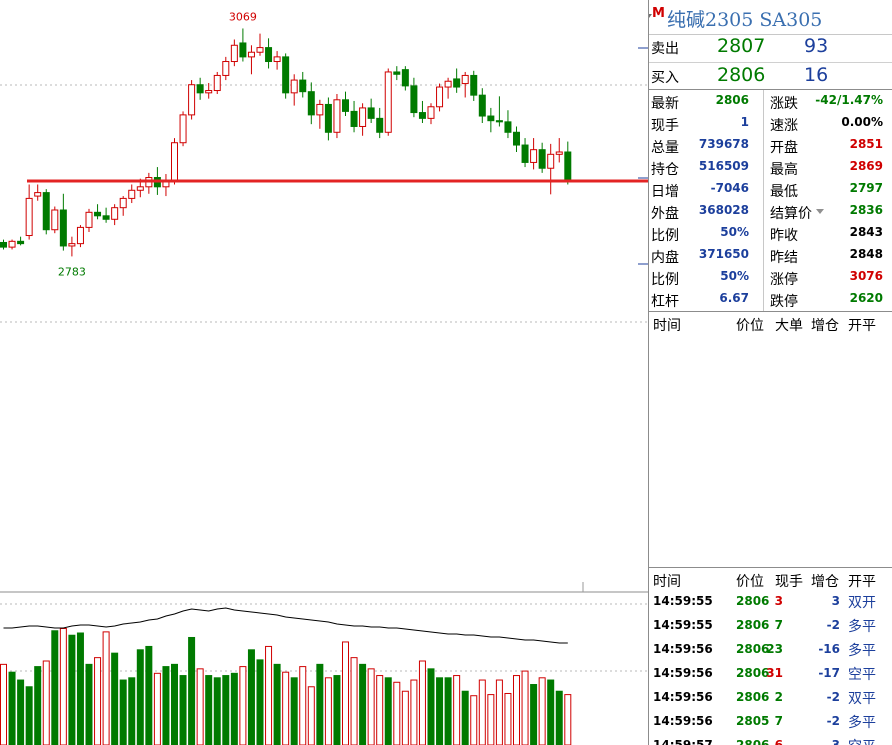 The height and width of the screenshot is (745, 892). What do you see at coordinates (770, 62) in the screenshot?
I see `book-divider` at bounding box center [770, 62].